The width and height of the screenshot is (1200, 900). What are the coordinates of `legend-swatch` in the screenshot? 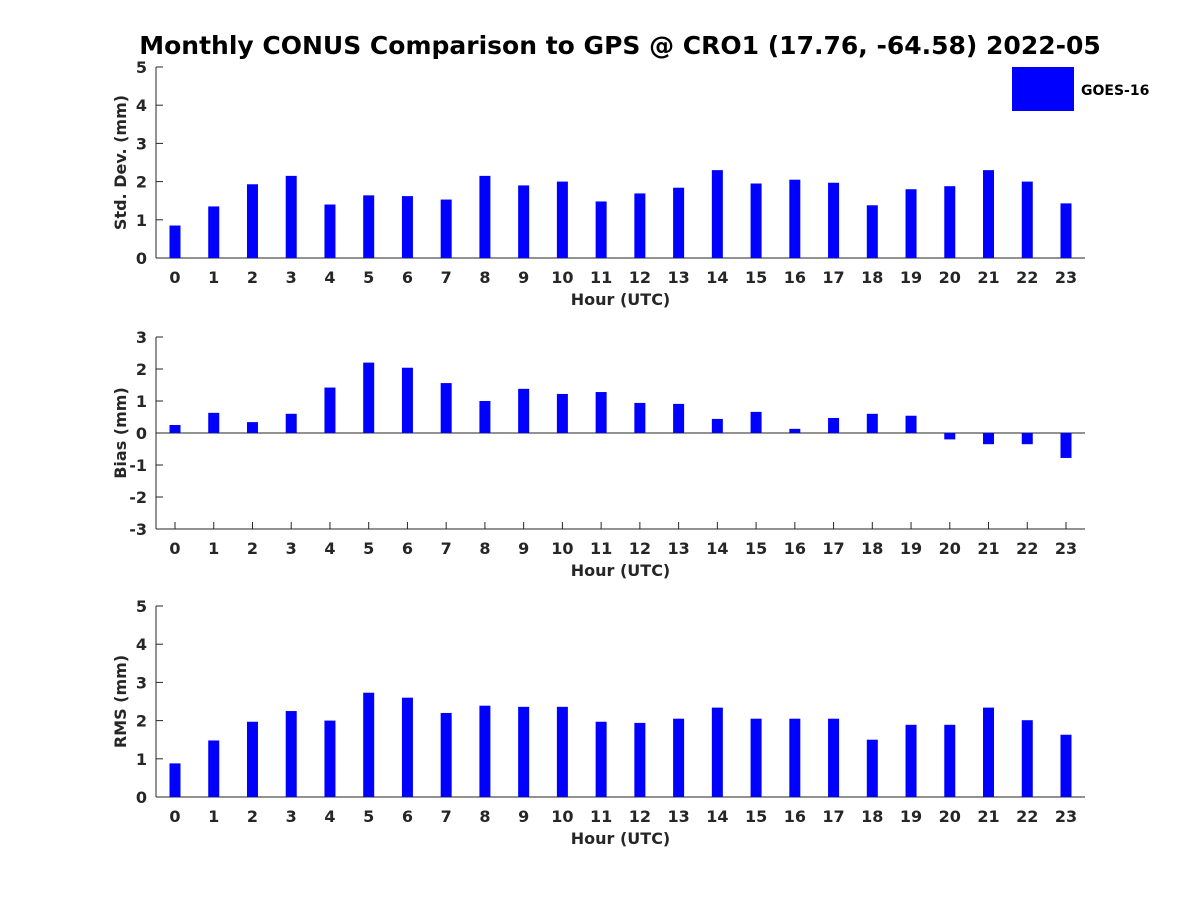 It's located at (1043, 89).